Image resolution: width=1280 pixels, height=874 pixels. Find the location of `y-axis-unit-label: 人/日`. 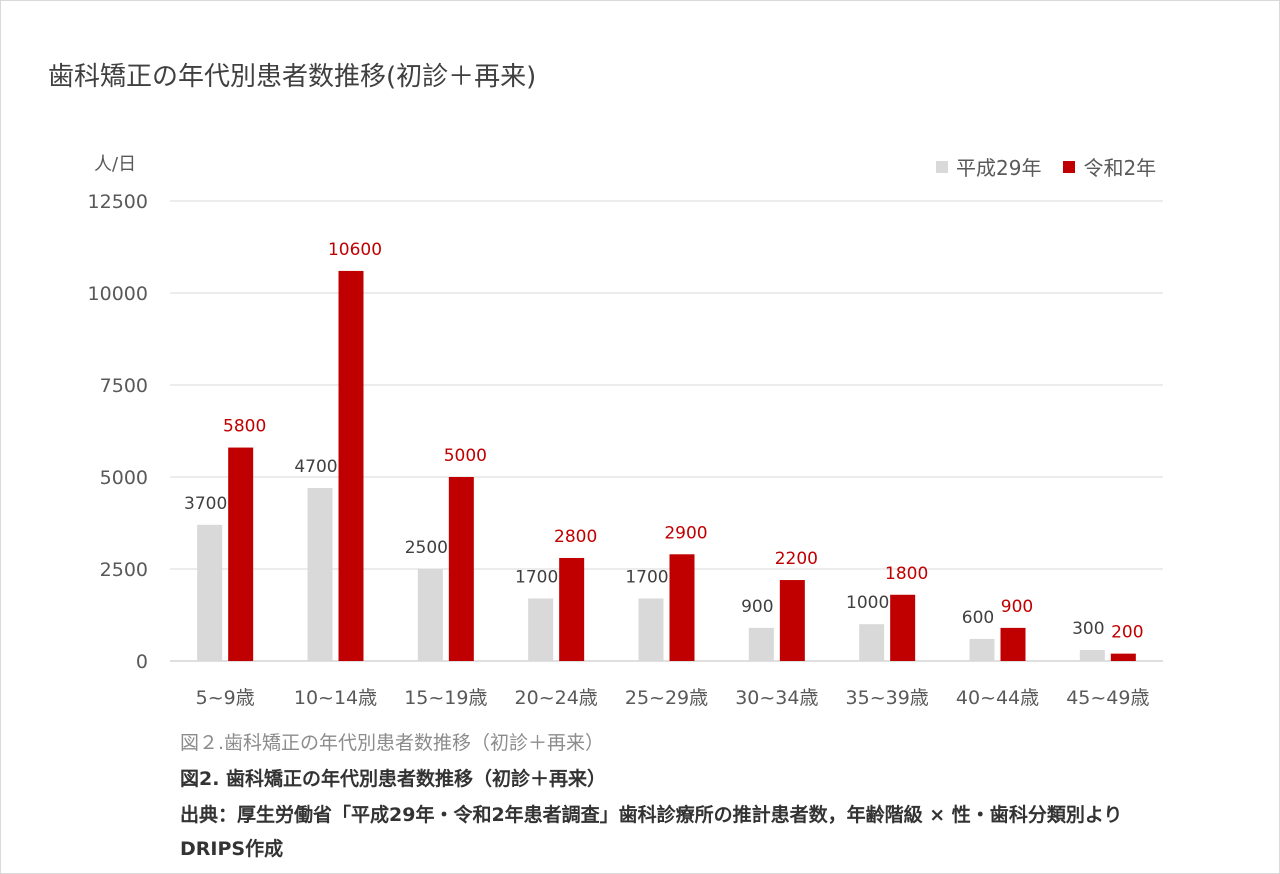

y-axis-unit-label: 人/日 is located at coordinates (115, 164).